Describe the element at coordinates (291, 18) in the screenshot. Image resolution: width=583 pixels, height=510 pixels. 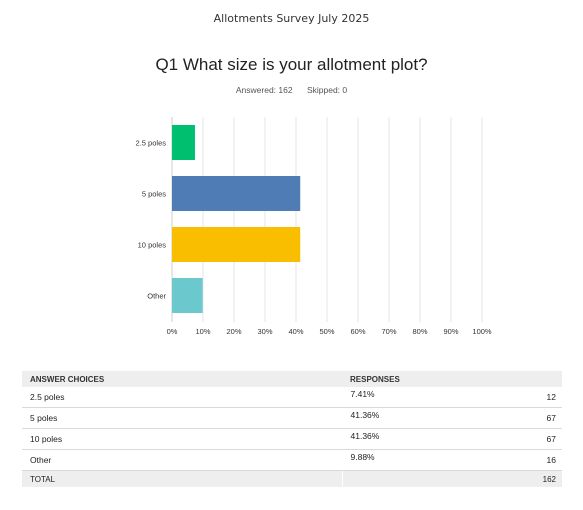
I see `survey-title: Allotments Survey July 2025` at that location.